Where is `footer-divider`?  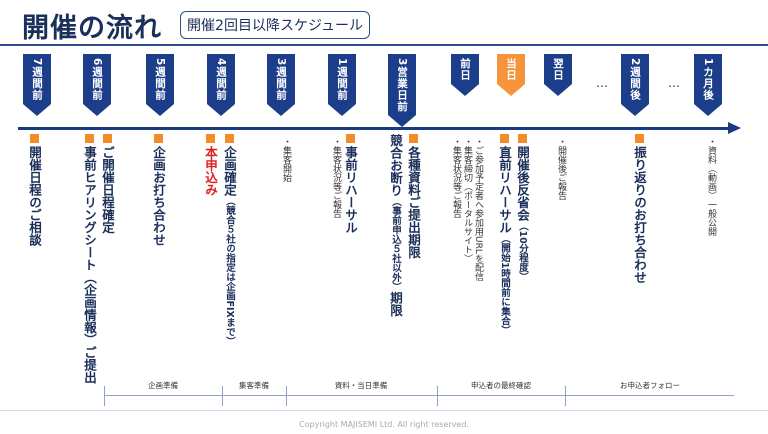 footer-divider is located at coordinates (384, 410).